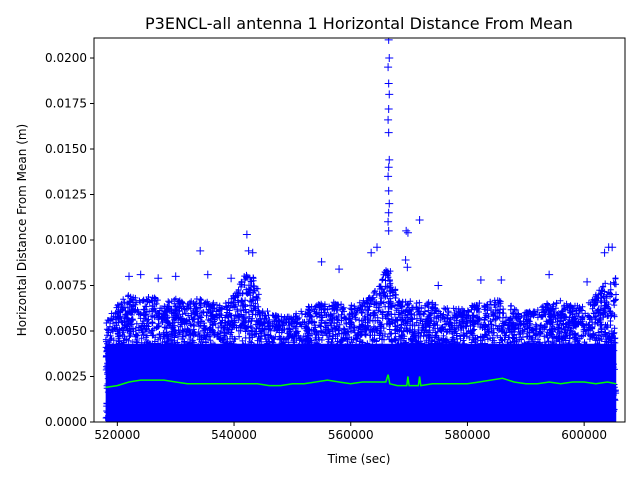  Describe the element at coordinates (234, 435) in the screenshot. I see `x-tick-label: 540000` at that location.